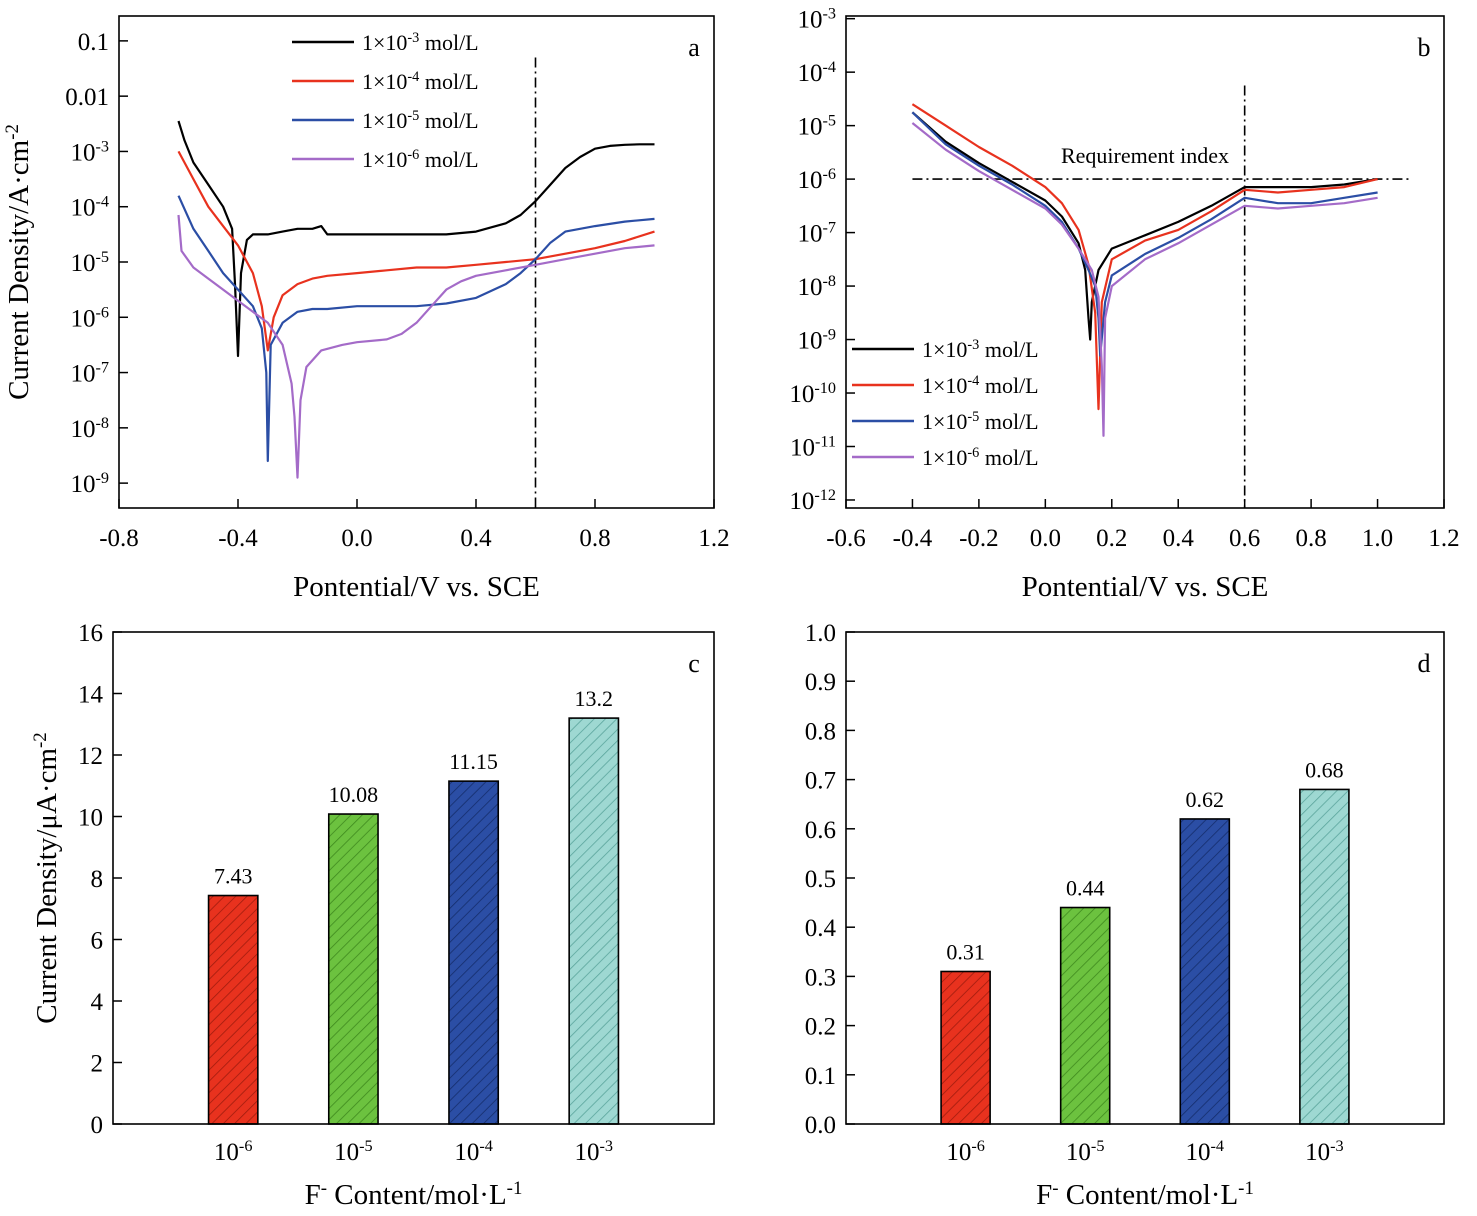 The width and height of the screenshot is (1477, 1216). Describe the element at coordinates (812, 393) in the screenshot. I see `y-tick-label: 10⁻¹⁰` at that location.